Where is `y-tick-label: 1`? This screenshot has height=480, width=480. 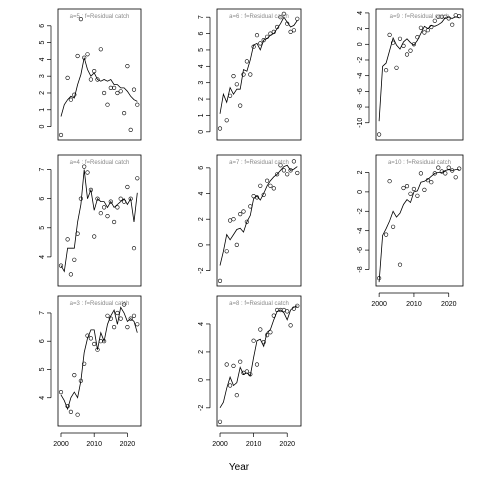
y-tick-label: 1 is located at coordinates (42, 110).